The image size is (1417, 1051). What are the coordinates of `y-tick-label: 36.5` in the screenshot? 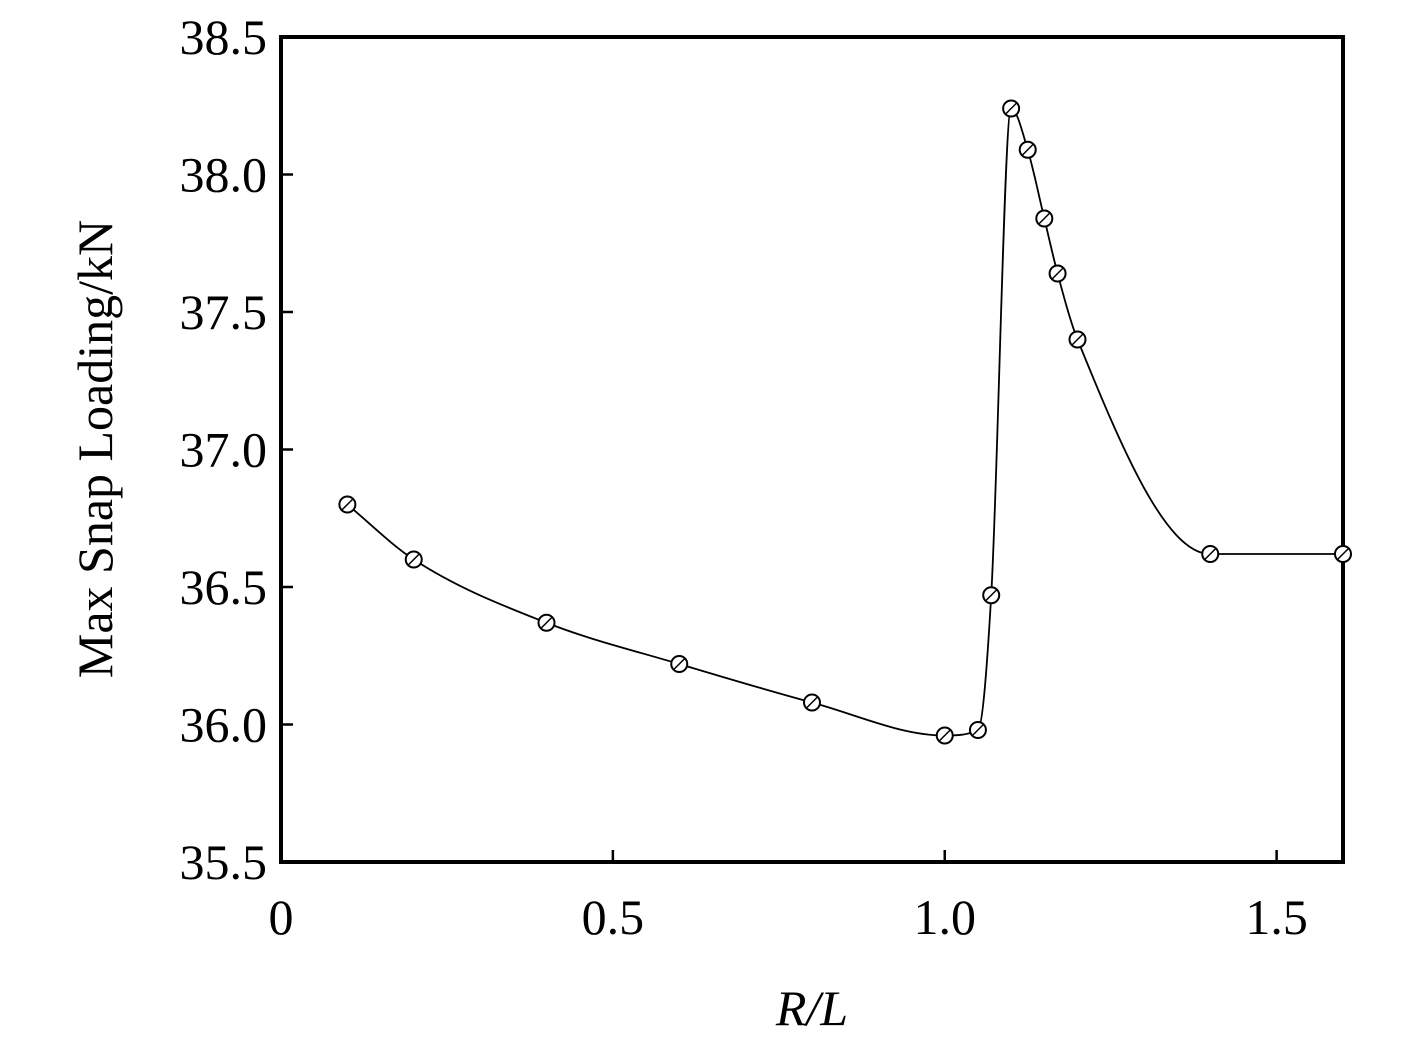 It's located at (224, 587).